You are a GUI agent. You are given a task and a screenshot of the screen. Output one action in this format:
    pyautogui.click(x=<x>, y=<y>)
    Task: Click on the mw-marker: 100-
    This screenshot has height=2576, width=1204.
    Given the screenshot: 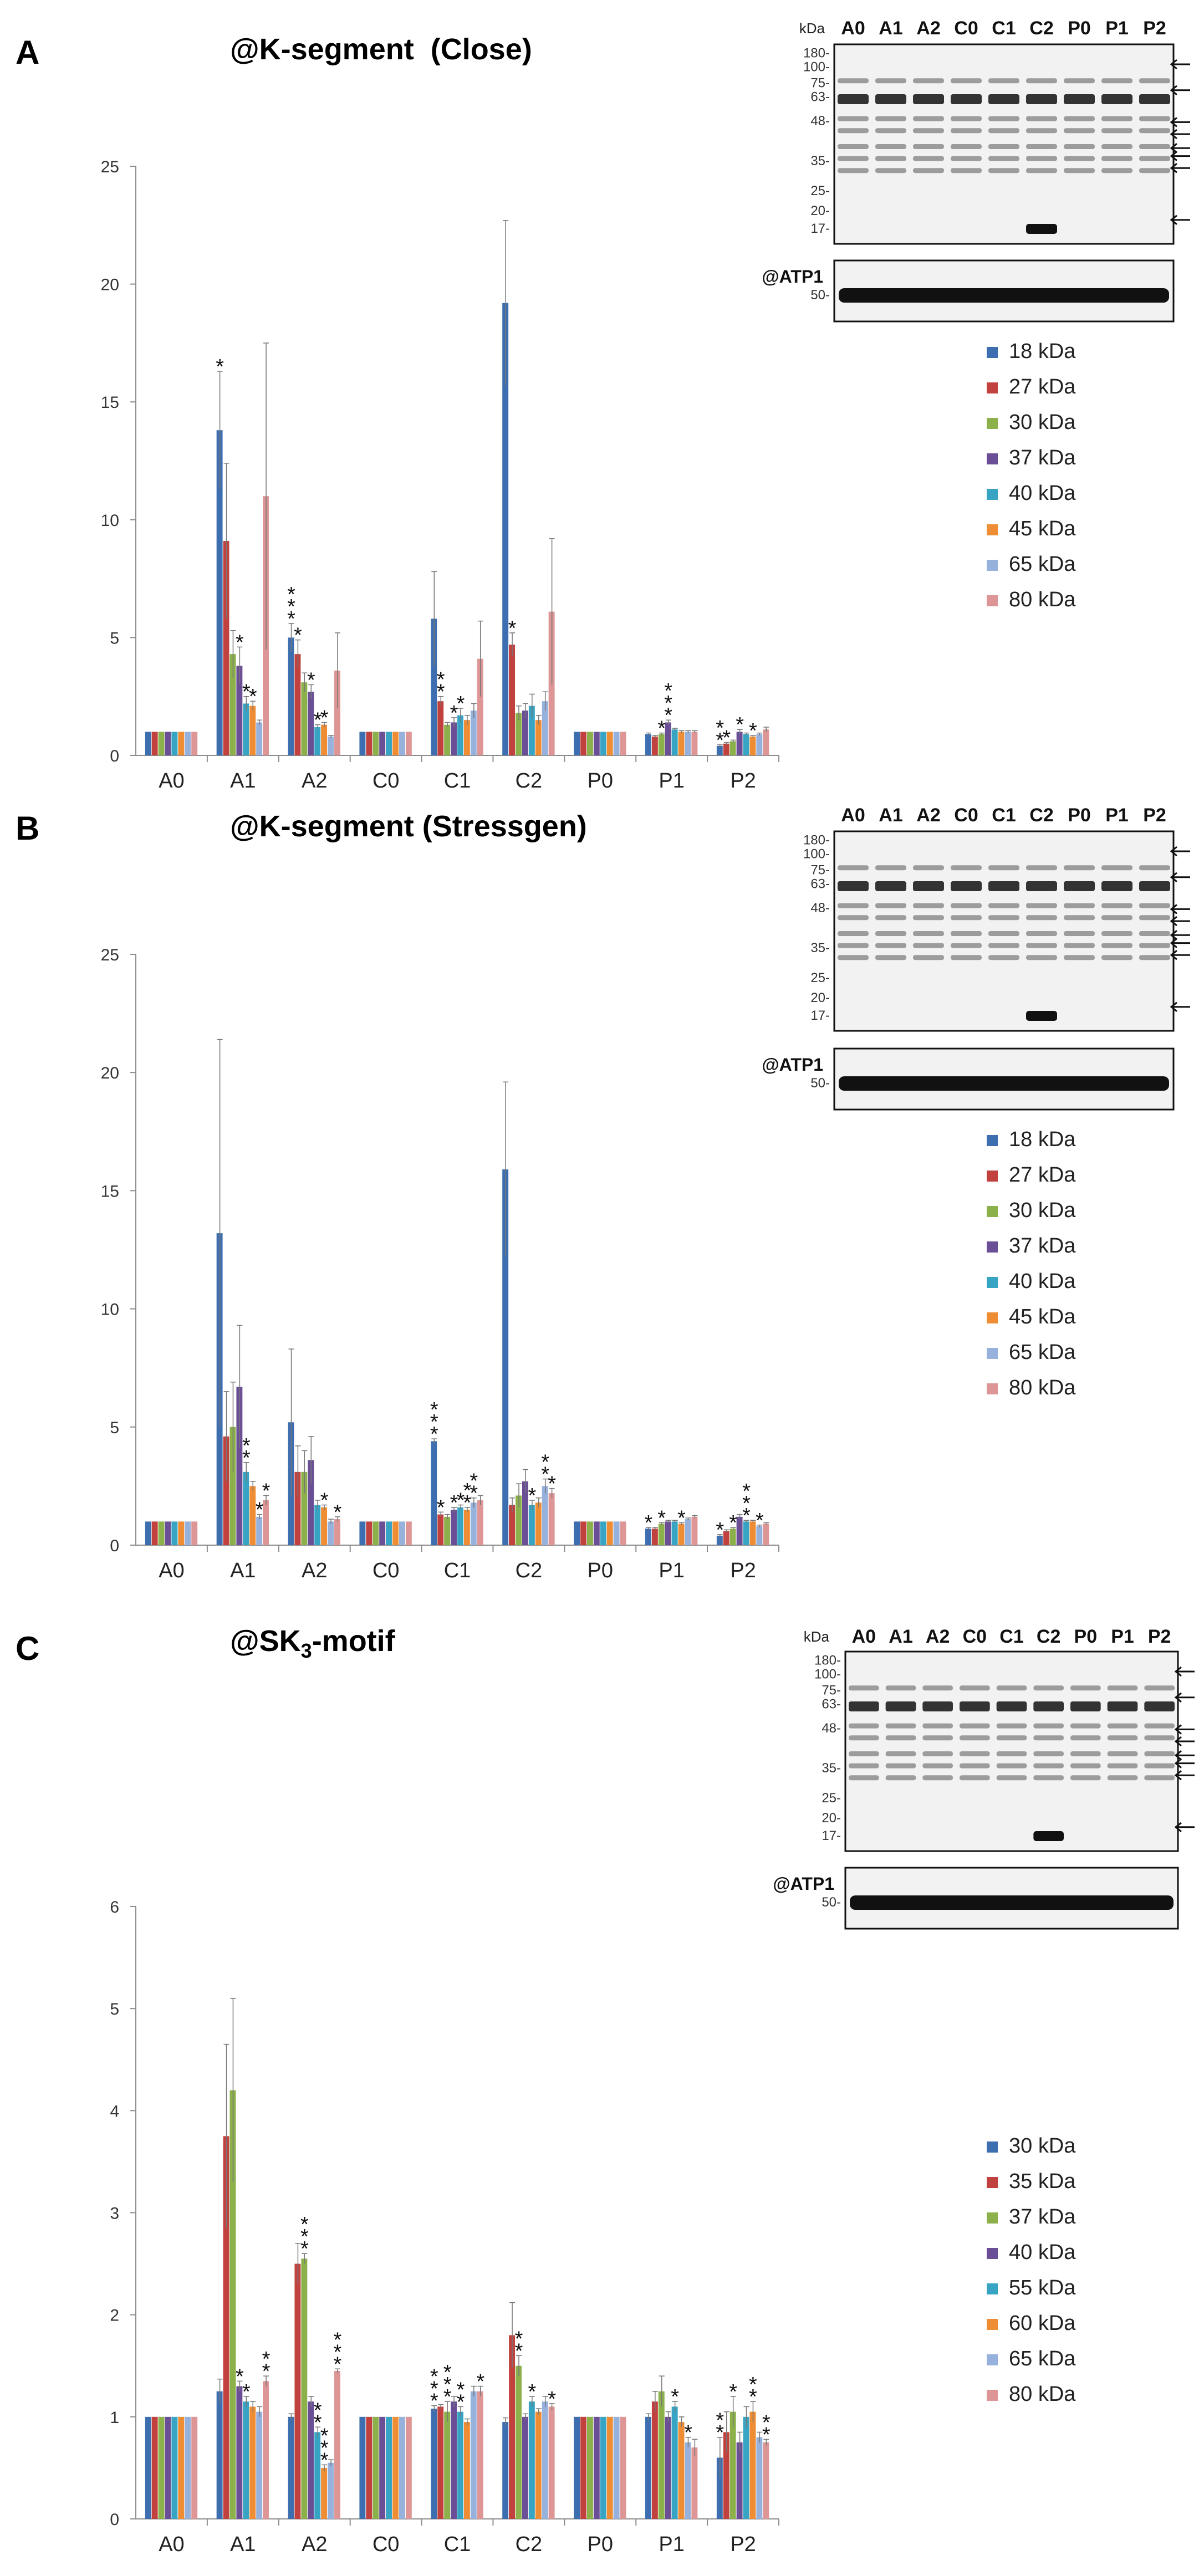 What is the action you would take?
    pyautogui.click(x=816, y=67)
    